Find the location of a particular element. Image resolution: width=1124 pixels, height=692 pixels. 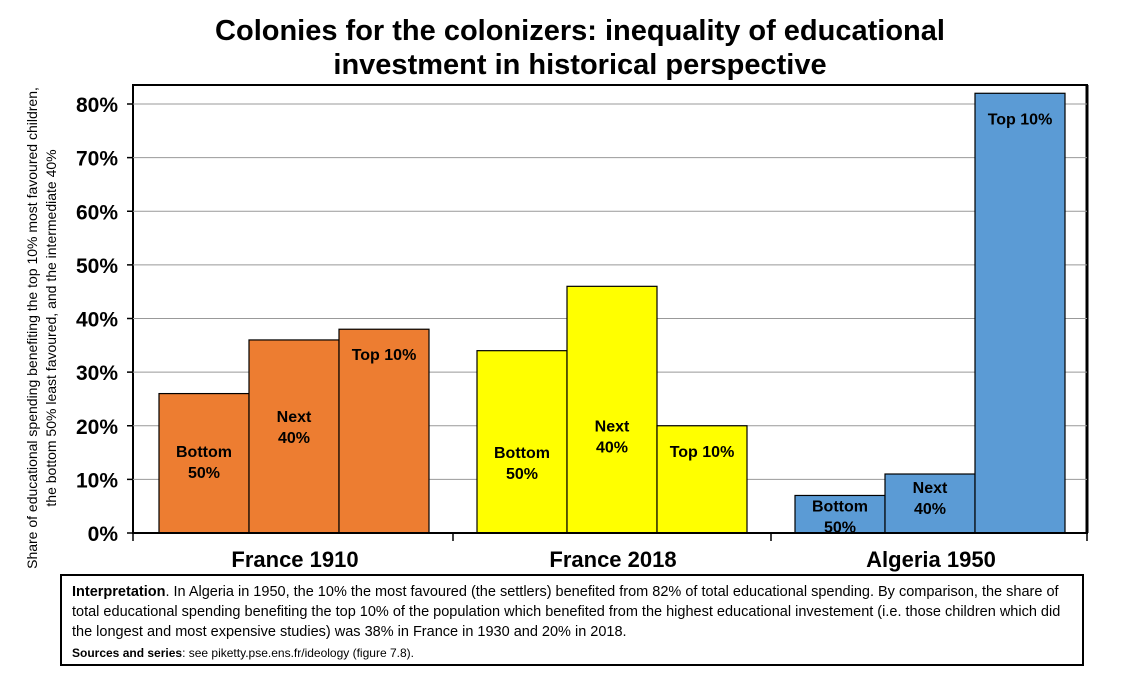

y-tick-label: 30% is located at coordinates (97, 373).